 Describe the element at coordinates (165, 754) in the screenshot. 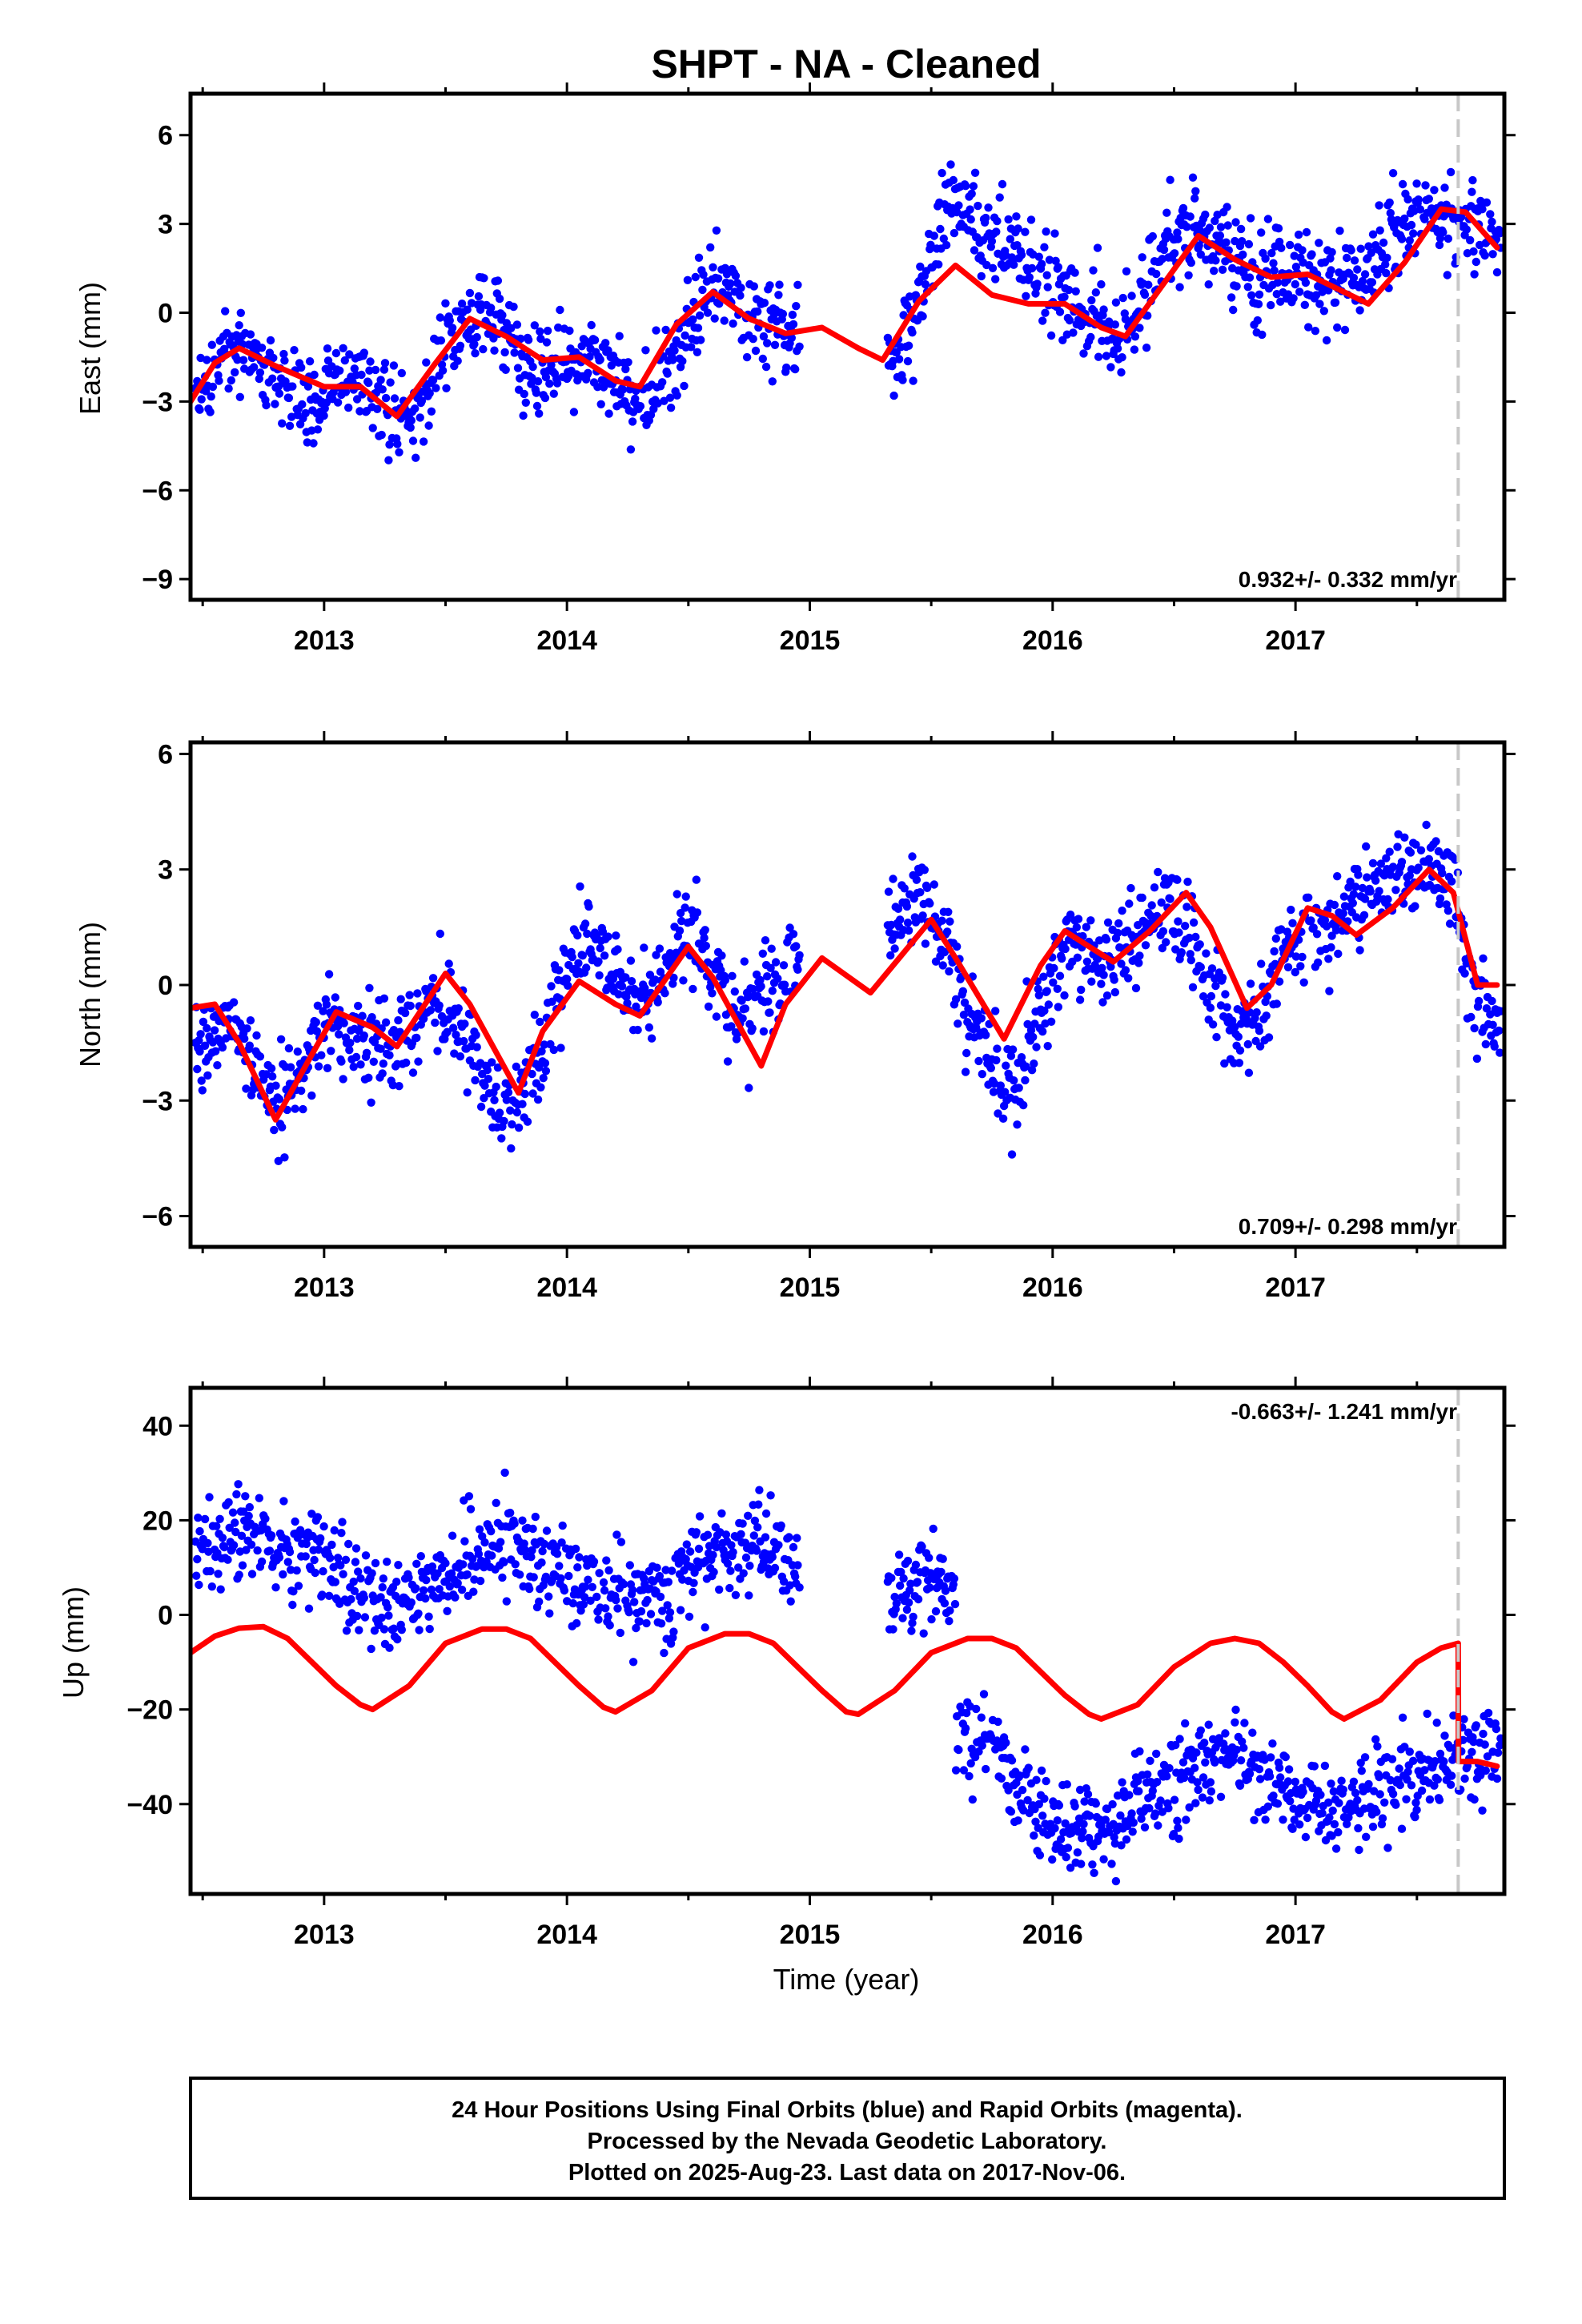

I see `north-y-tick-label: 6` at that location.